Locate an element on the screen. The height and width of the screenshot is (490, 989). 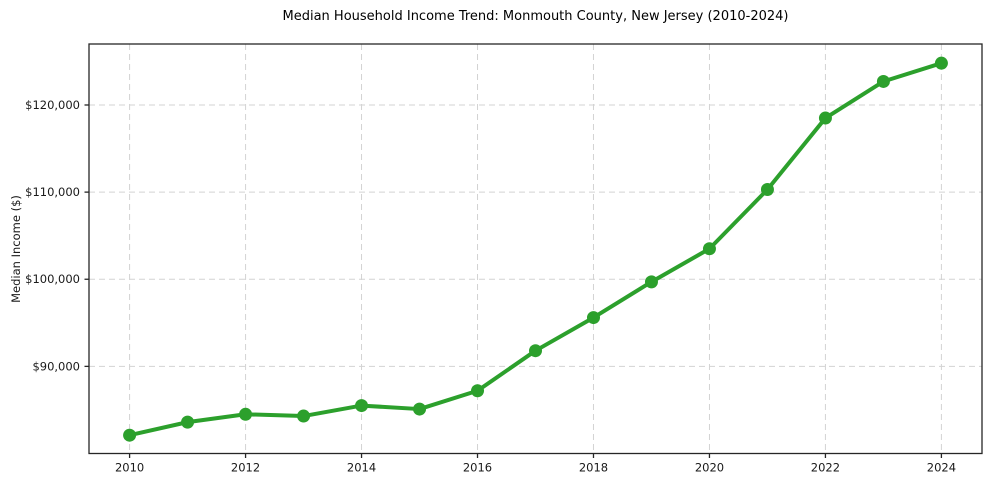
x-tick-label: 2014 is located at coordinates (361, 468).